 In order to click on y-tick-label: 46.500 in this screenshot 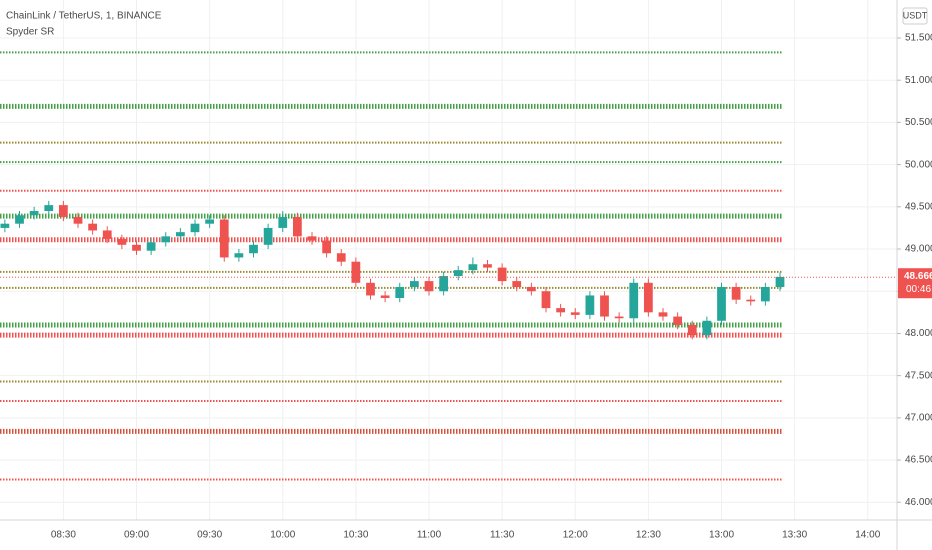, I will do `click(918, 460)`.